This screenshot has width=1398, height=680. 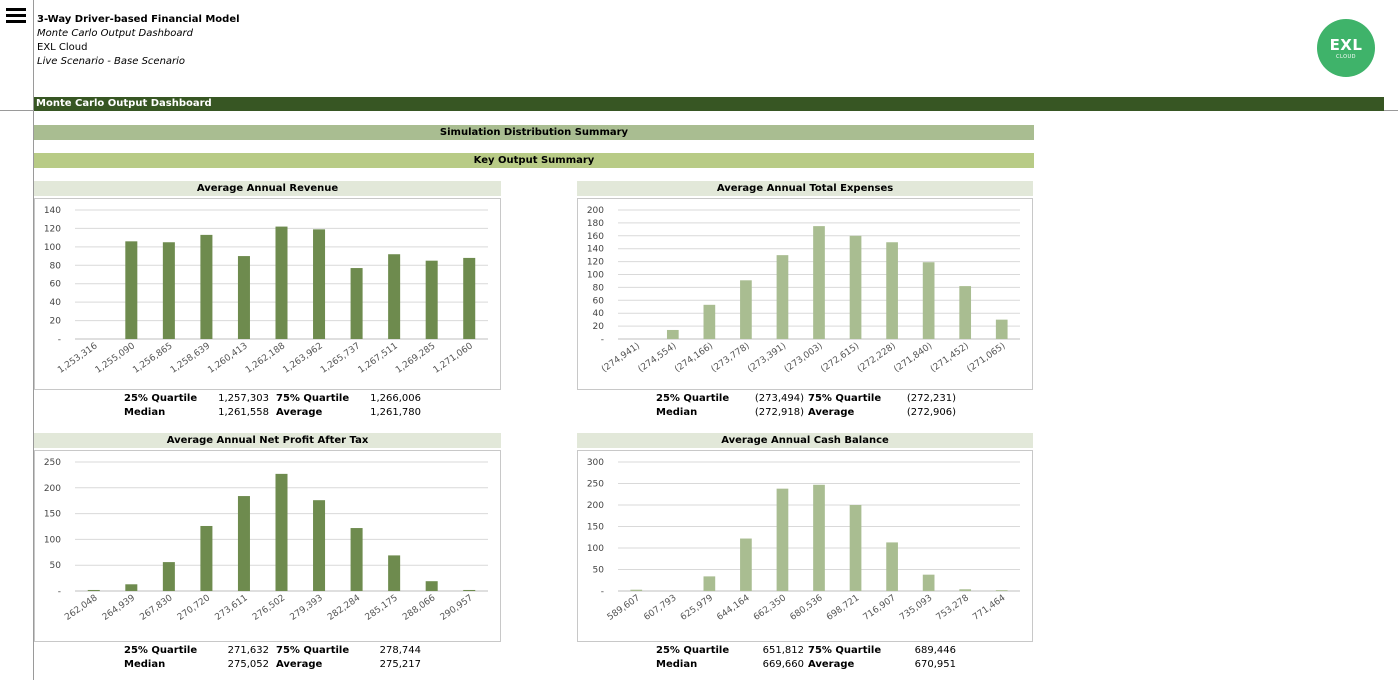 I want to click on average-value: 1,261,780, so click(x=395, y=412).